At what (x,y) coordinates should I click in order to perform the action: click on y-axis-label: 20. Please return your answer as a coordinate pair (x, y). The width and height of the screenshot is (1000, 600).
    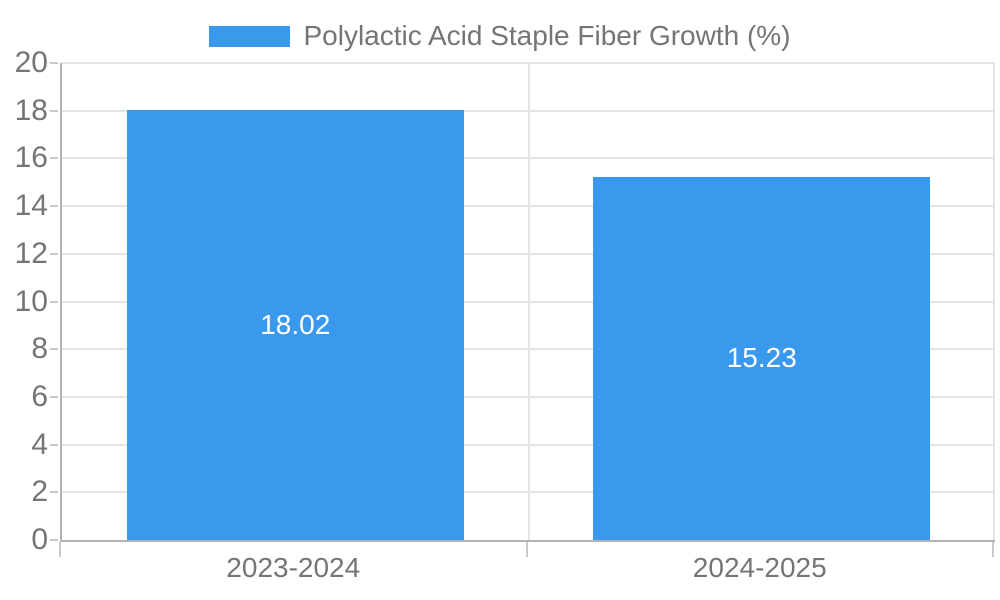
    Looking at the image, I should click on (31, 62).